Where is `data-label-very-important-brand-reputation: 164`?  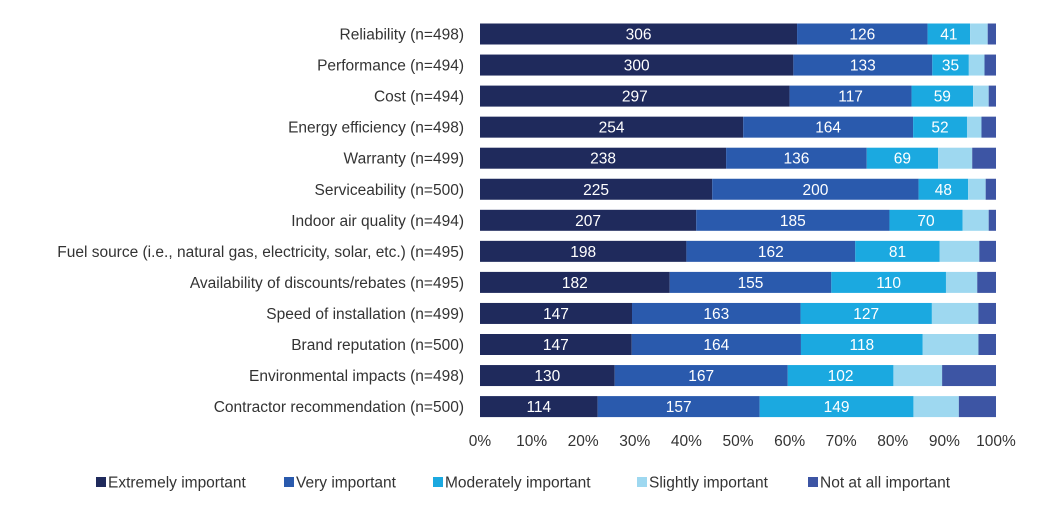 data-label-very-important-brand-reputation: 164 is located at coordinates (716, 345).